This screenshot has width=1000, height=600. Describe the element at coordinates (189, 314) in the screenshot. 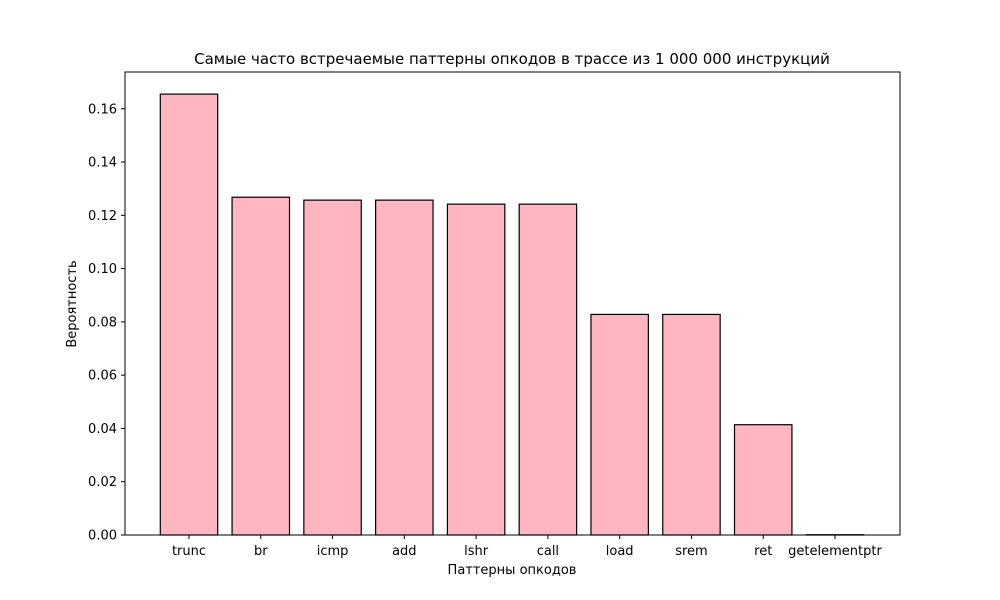

I see `bar-trunc` at that location.